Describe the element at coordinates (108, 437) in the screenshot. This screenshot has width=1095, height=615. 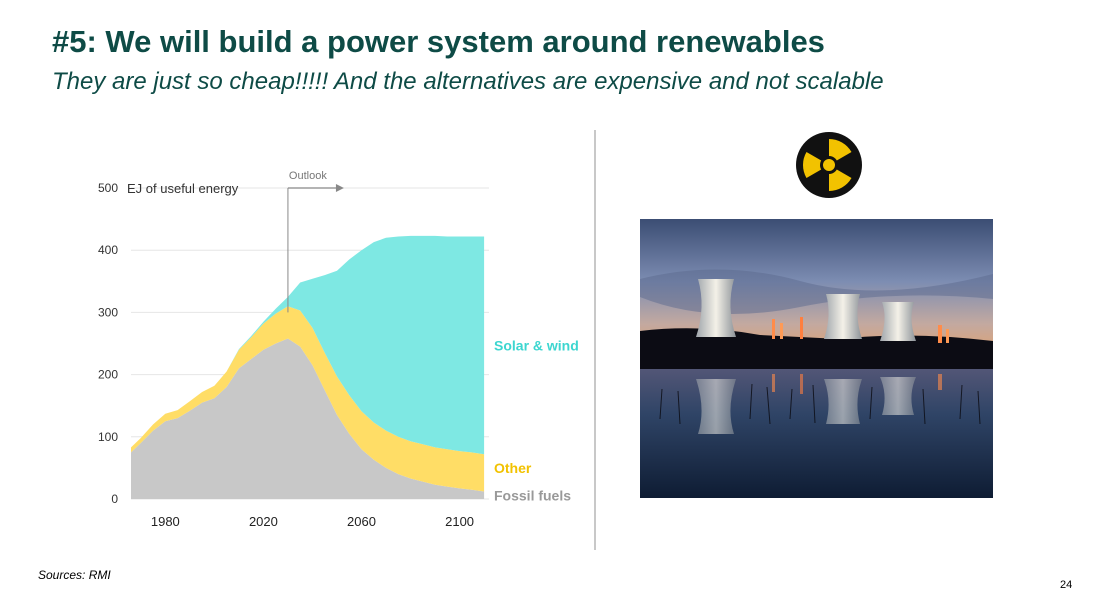
I see `y-tick-label: 100` at that location.